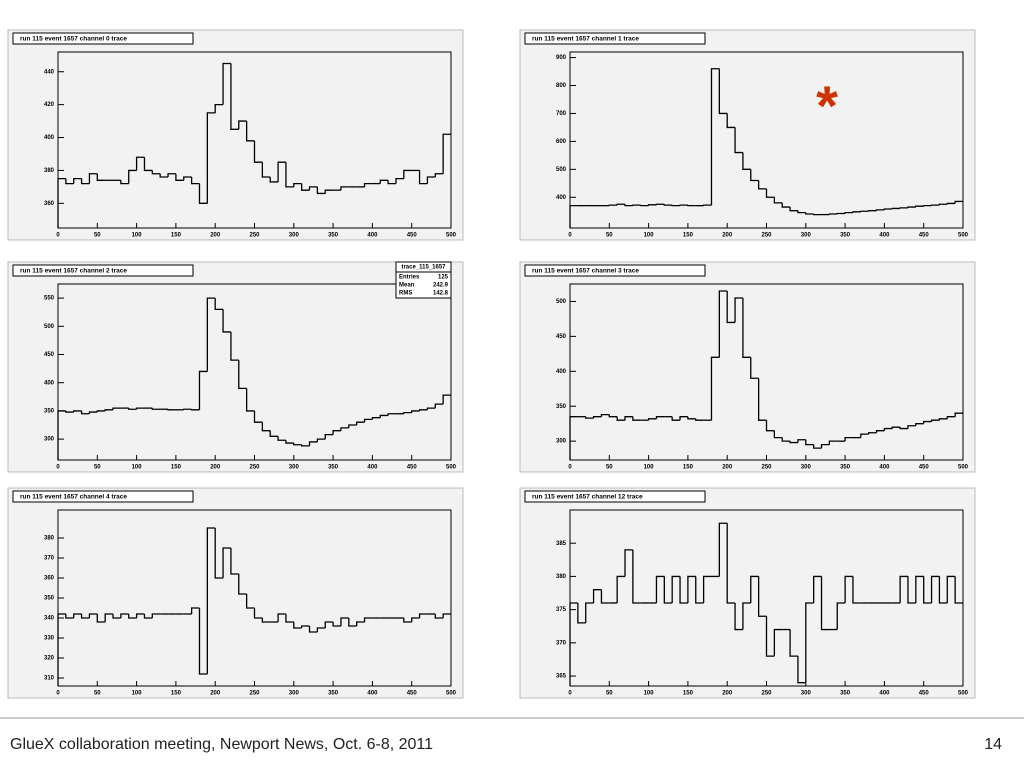 Image resolution: width=1024 pixels, height=773 pixels. I want to click on x-tick-label: 400, so click(372, 694).